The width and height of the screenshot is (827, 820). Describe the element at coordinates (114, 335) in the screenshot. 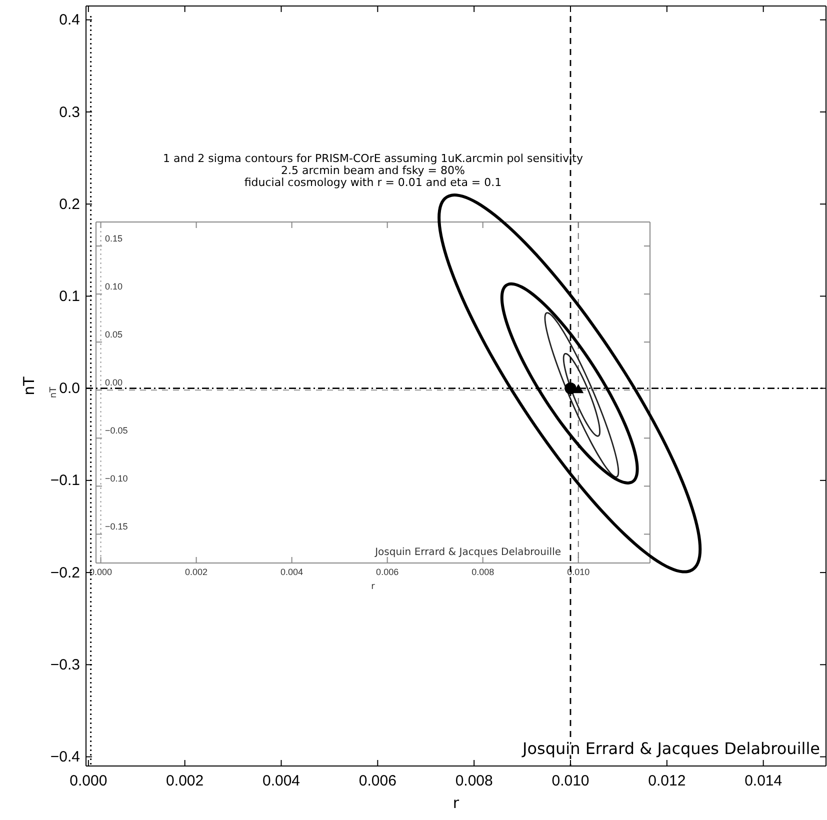

I see `y-tick-label: 0.05` at that location.